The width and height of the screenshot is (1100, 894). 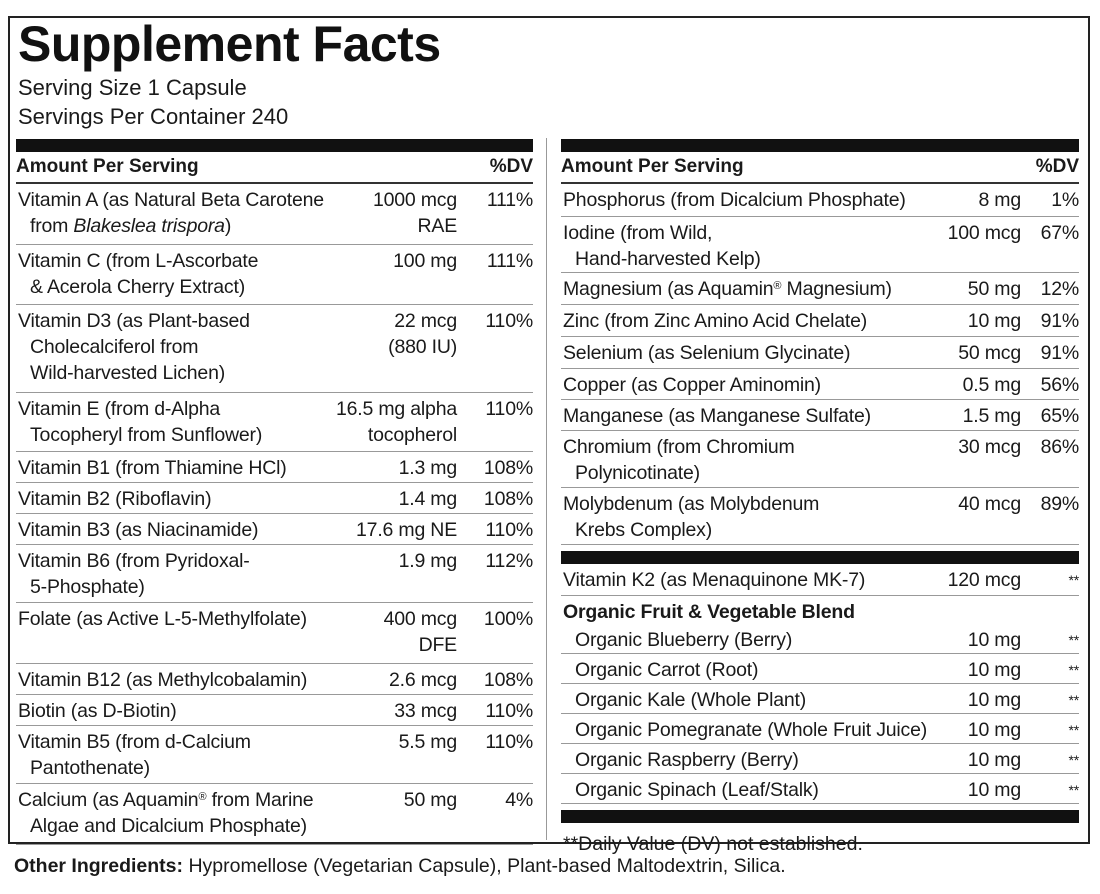 I want to click on nutrient-name: Vitamin B6 (from Pyridoxal- 5-Phosphate), so click(x=134, y=574).